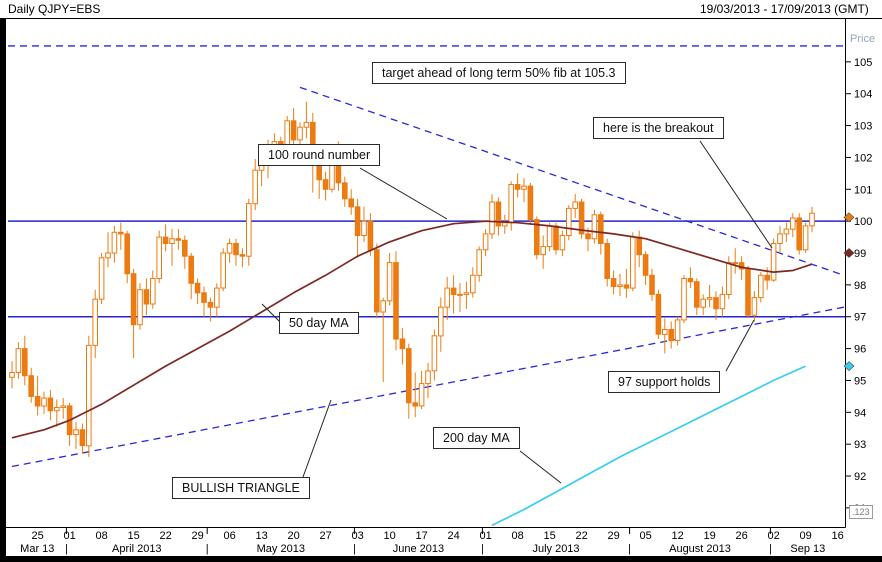 The image size is (882, 562). I want to click on last-price-marker, so click(849, 217).